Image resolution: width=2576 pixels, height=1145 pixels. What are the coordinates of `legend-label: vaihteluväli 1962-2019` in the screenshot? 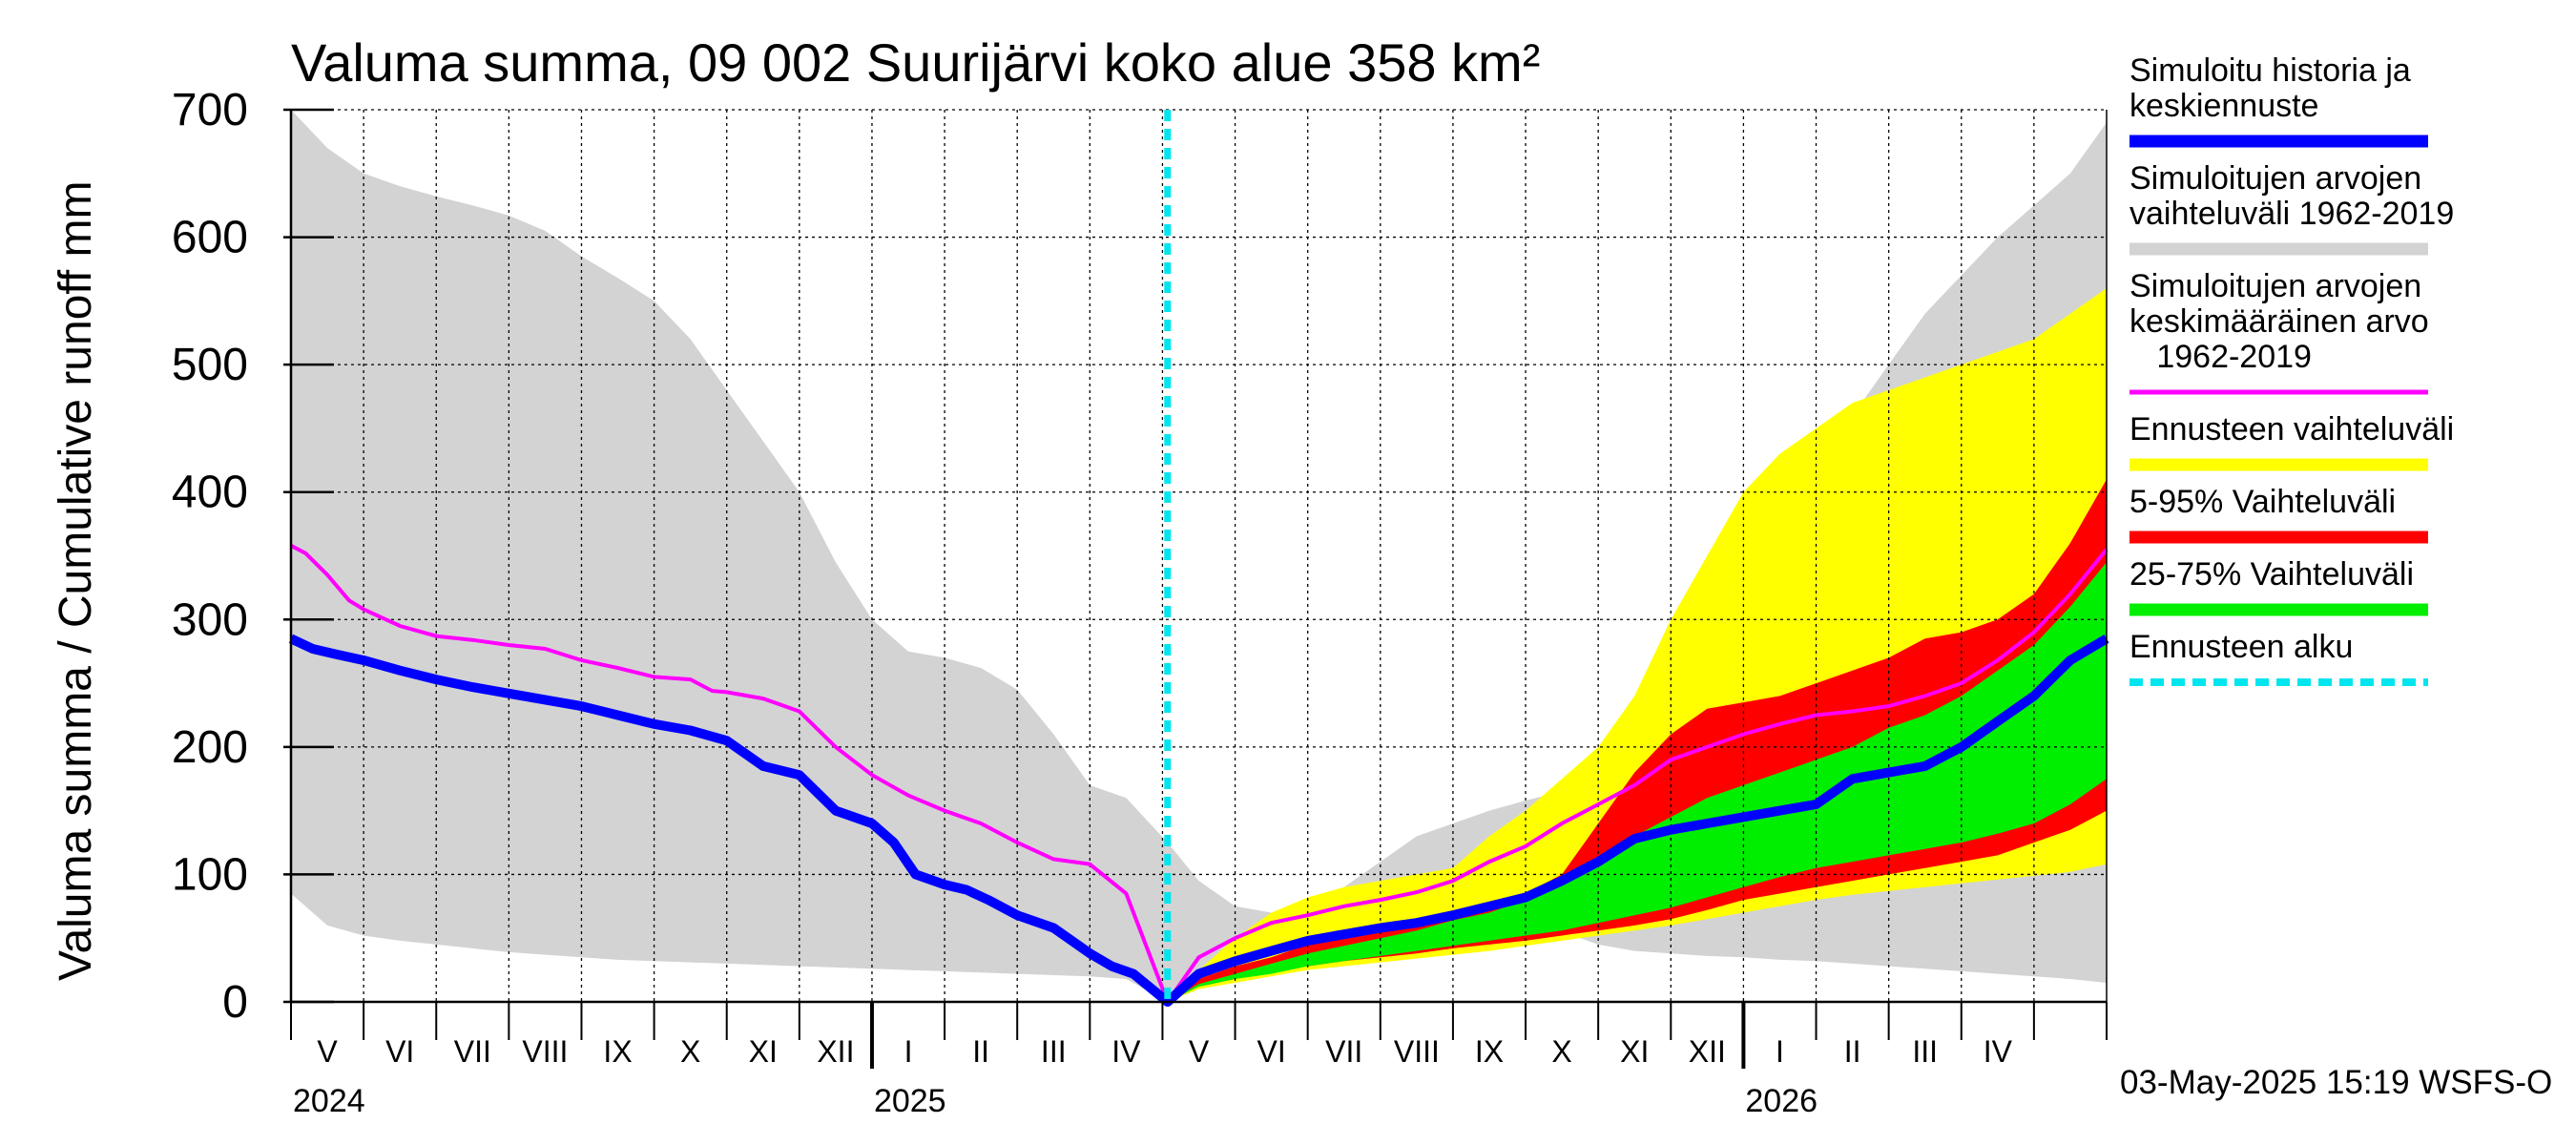 It's located at (2291, 214).